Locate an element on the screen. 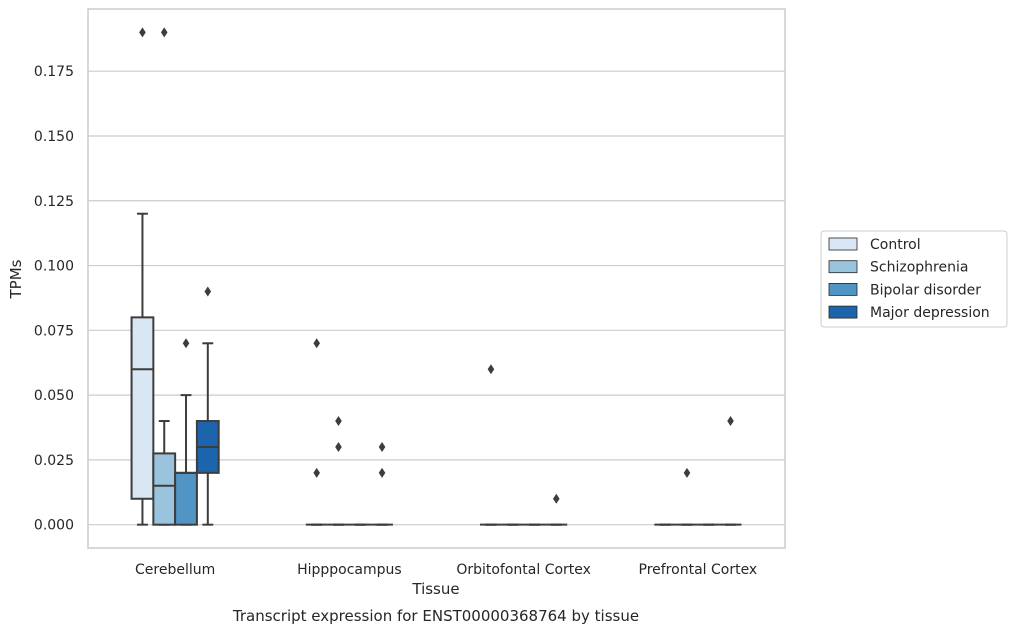 This screenshot has height=634, width=1017. y-tick-labels: 0.000 0.025 0.050 0.075 0.100 0.125 0.150 0.175 is located at coordinates (54, 298).